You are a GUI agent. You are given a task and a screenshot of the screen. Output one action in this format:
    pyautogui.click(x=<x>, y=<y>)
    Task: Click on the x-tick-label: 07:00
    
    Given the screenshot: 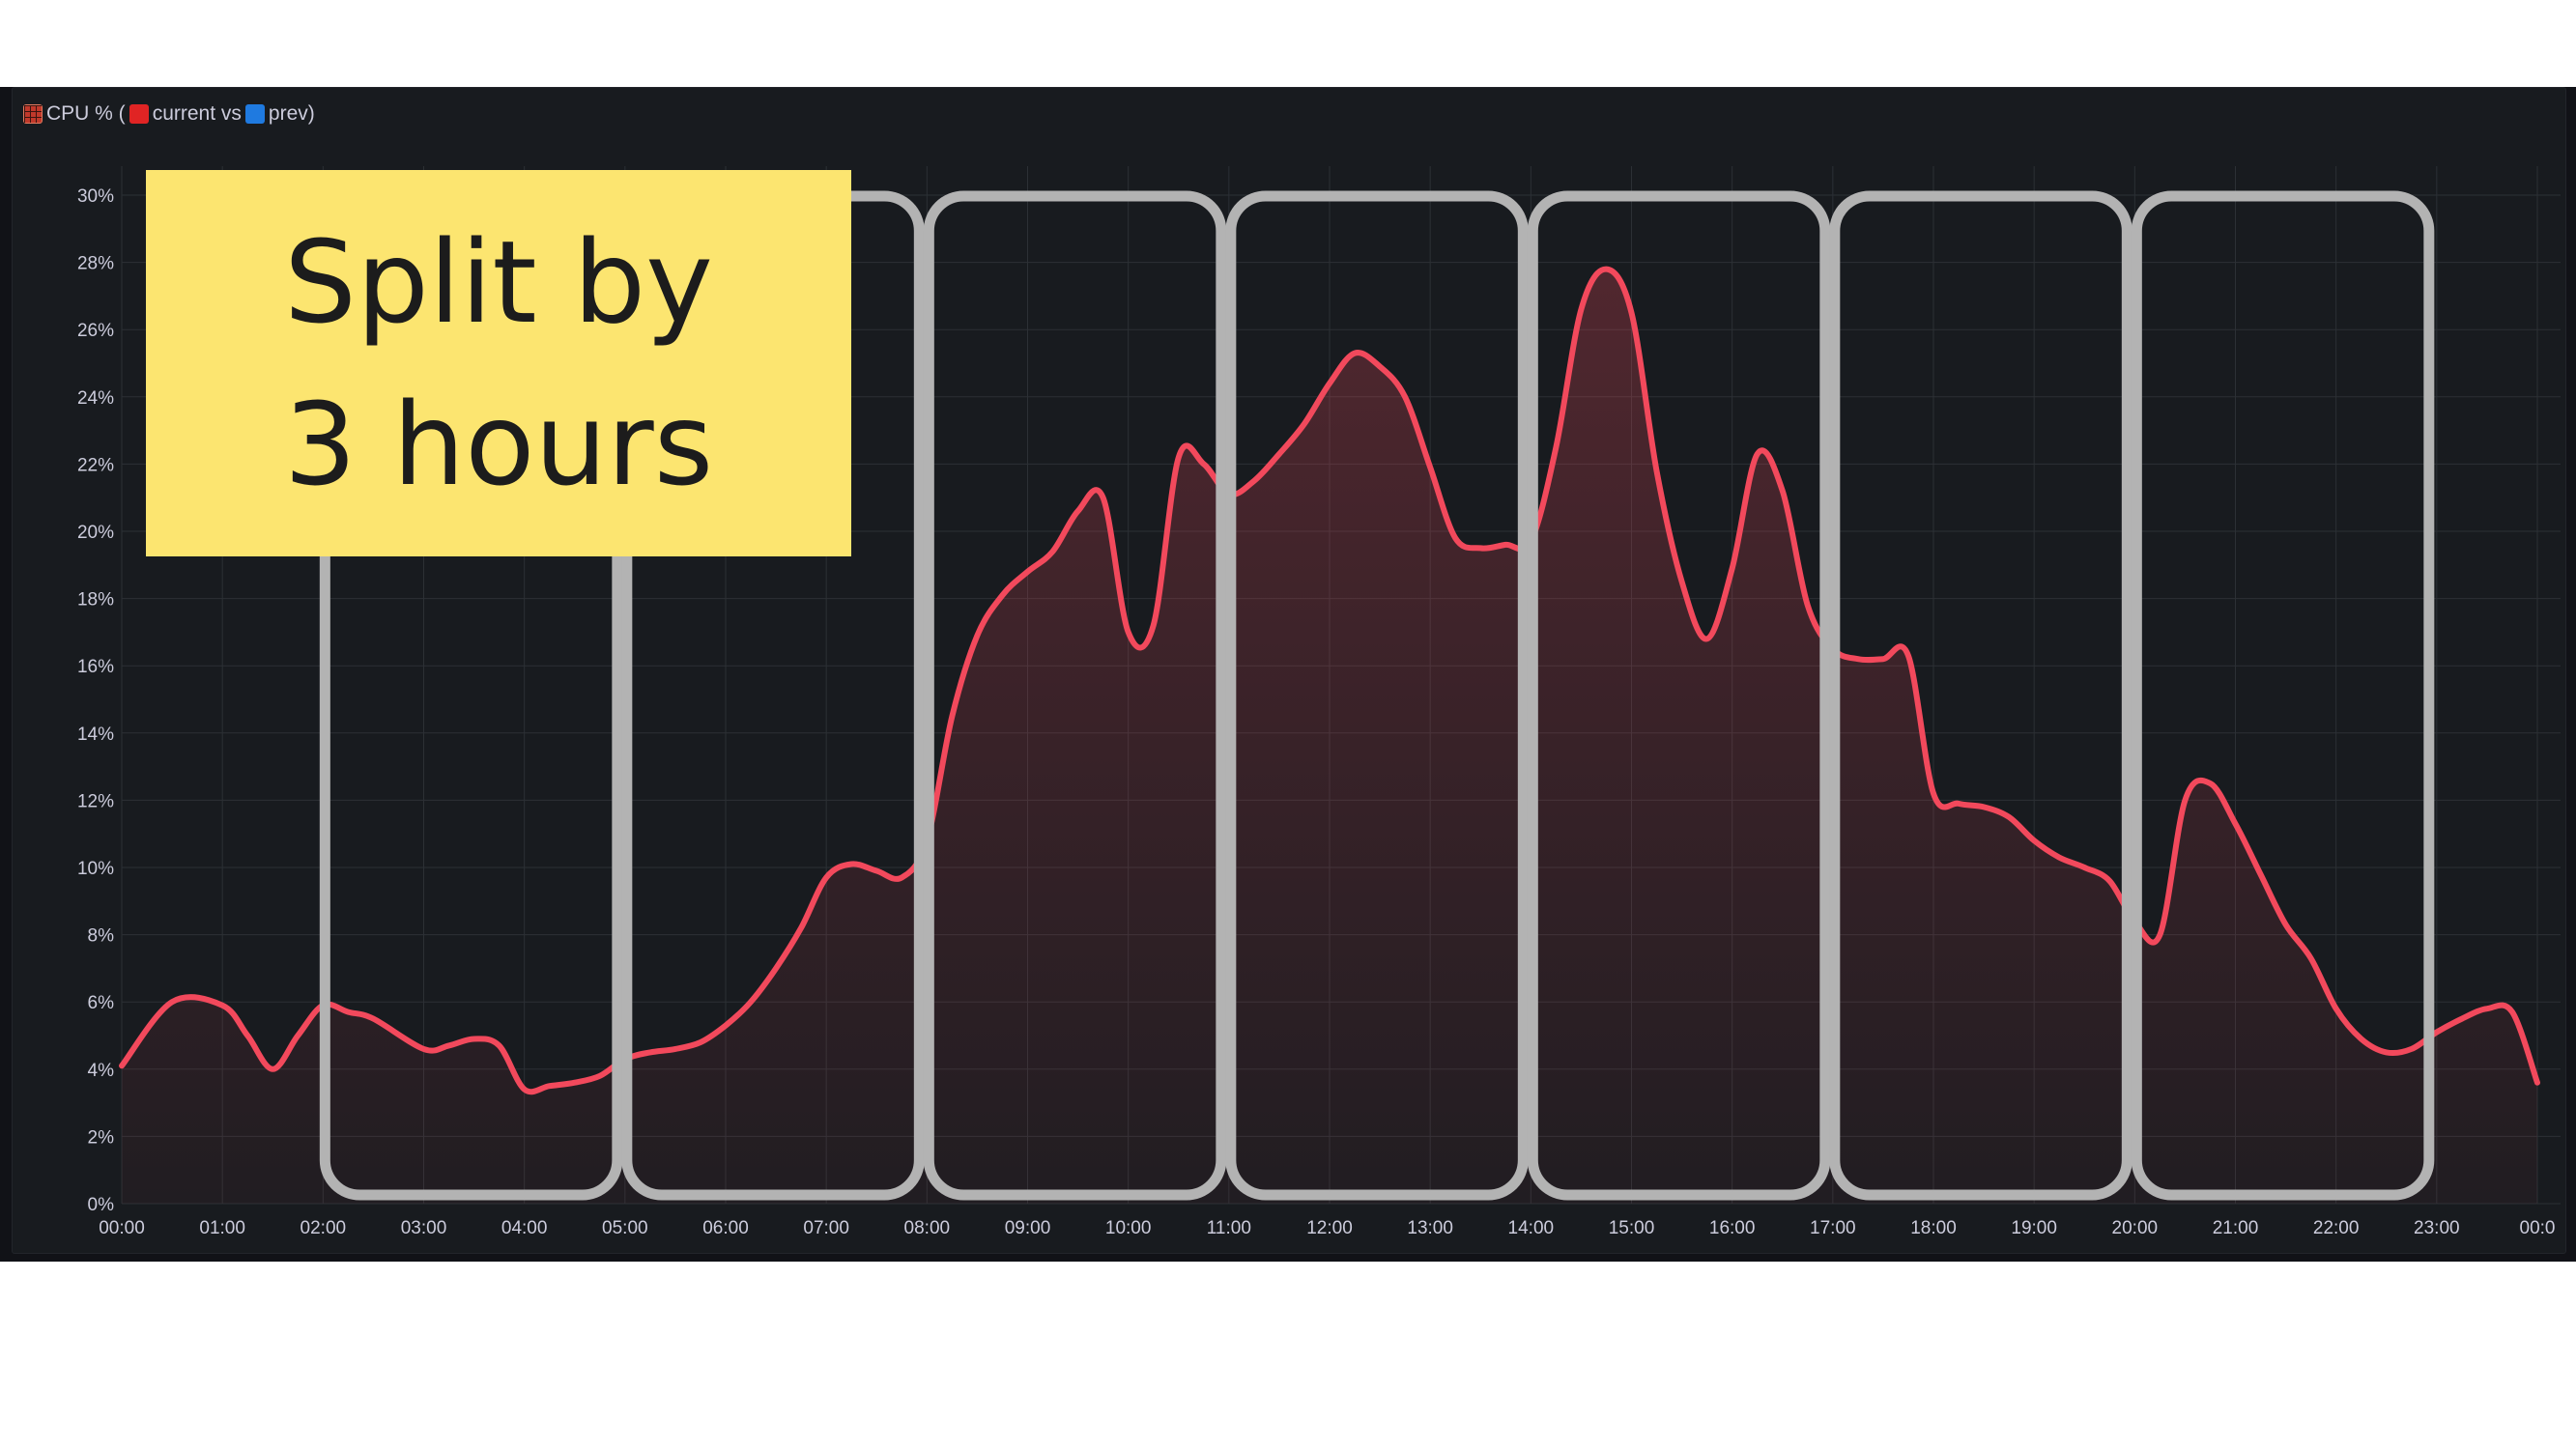 What is the action you would take?
    pyautogui.click(x=826, y=1228)
    